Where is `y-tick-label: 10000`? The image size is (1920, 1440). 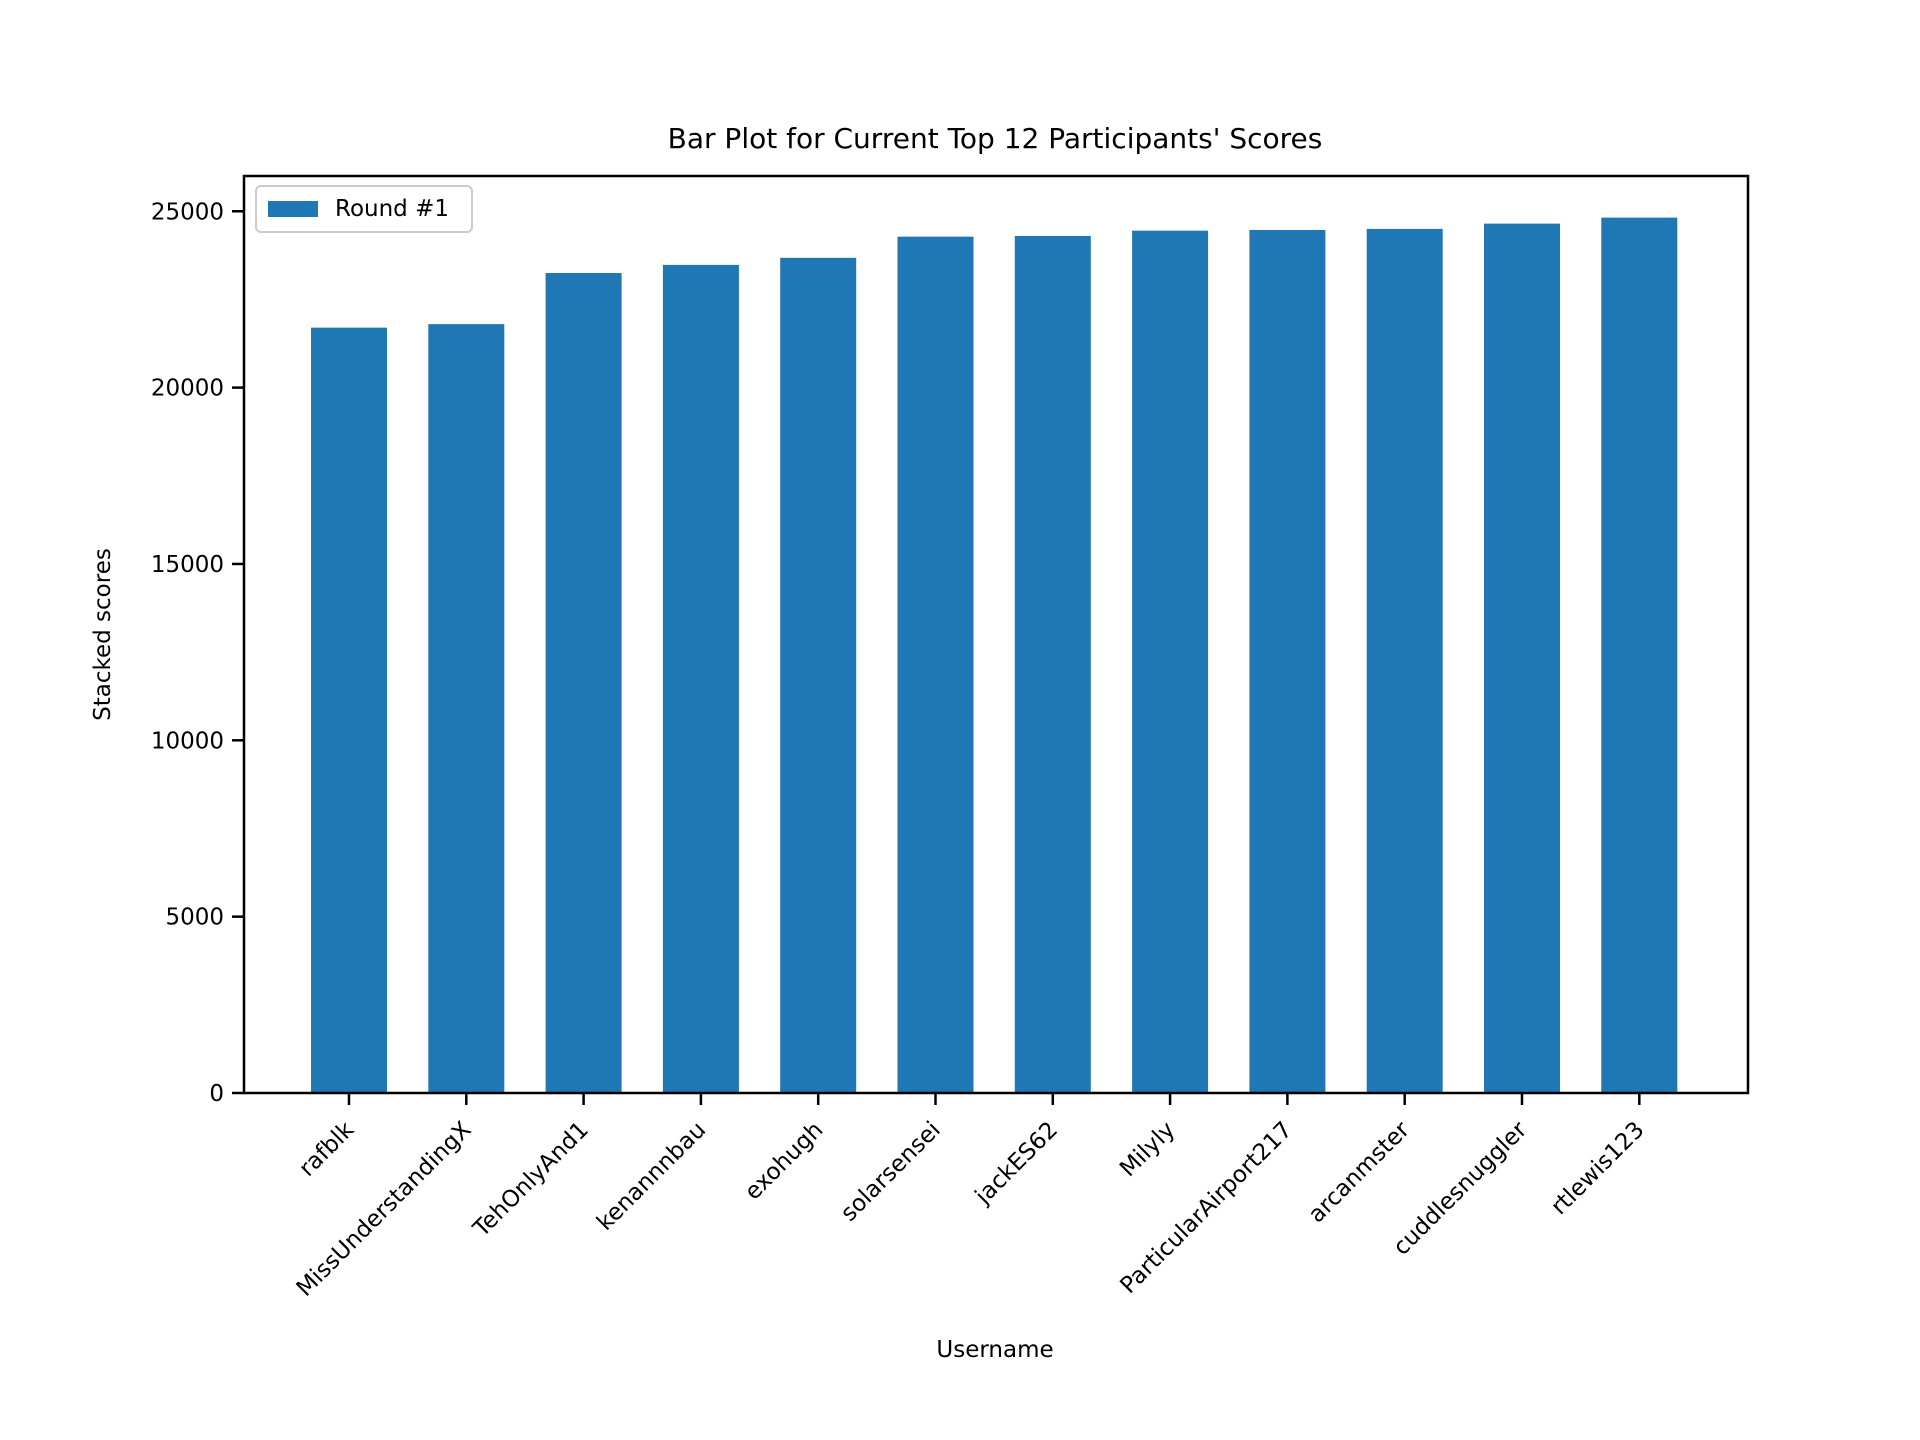 y-tick-label: 10000 is located at coordinates (187, 741).